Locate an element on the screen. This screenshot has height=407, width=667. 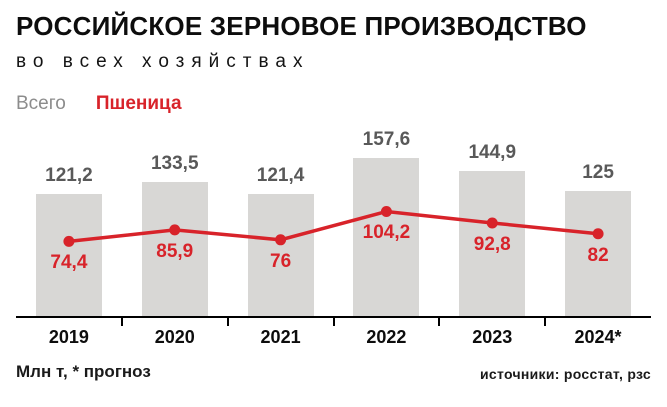
wheat-value-label: 82 is located at coordinates (598, 255).